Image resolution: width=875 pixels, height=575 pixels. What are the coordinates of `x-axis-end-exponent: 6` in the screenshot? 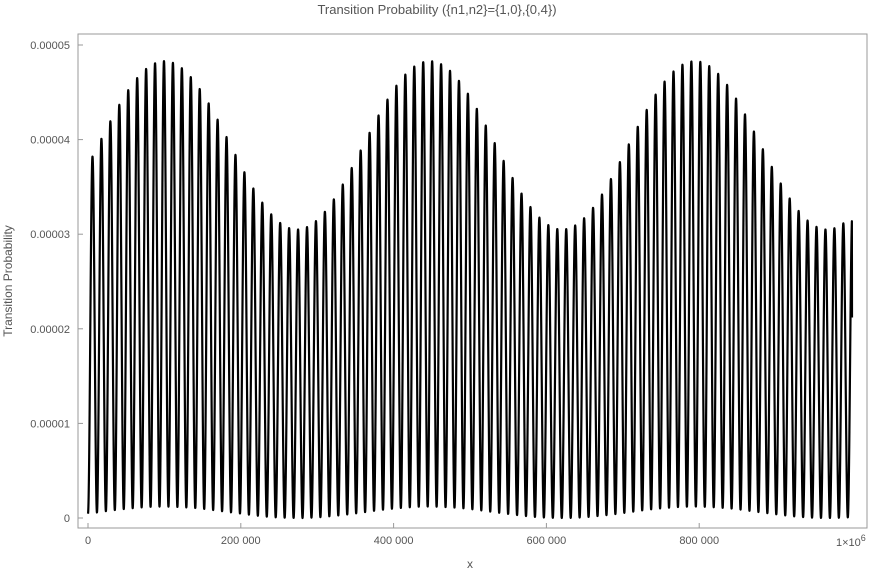 It's located at (863, 538).